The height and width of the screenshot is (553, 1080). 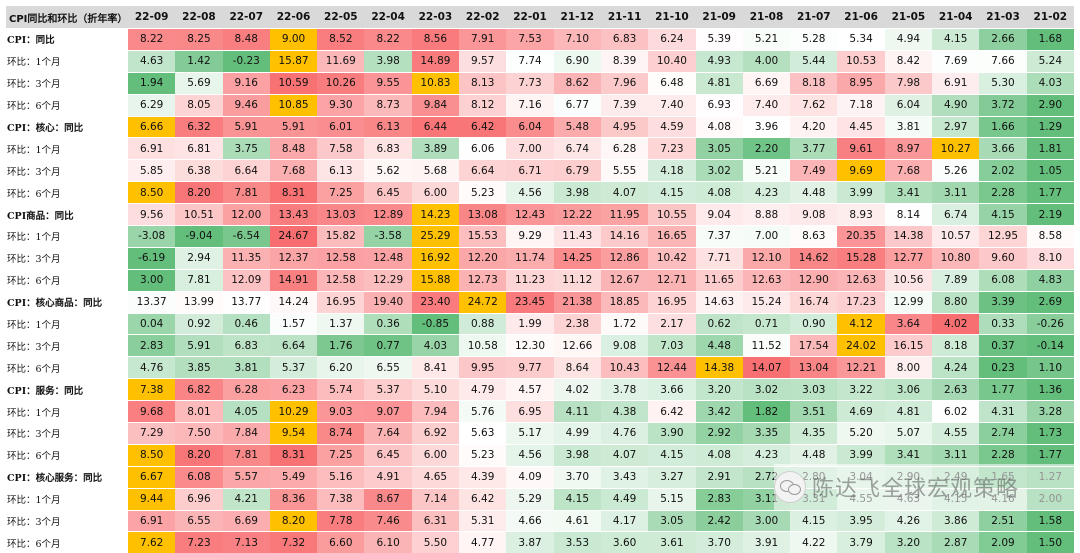 What do you see at coordinates (671, 61) in the screenshot?
I see `value-cell: 10.40` at bounding box center [671, 61].